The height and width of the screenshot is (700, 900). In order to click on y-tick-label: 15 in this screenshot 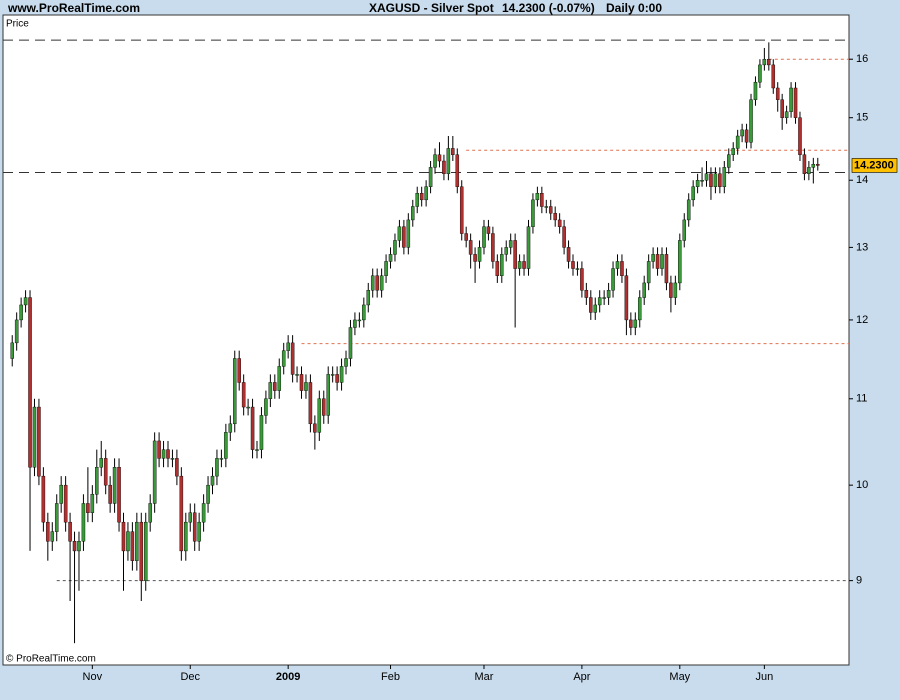, I will do `click(862, 118)`.